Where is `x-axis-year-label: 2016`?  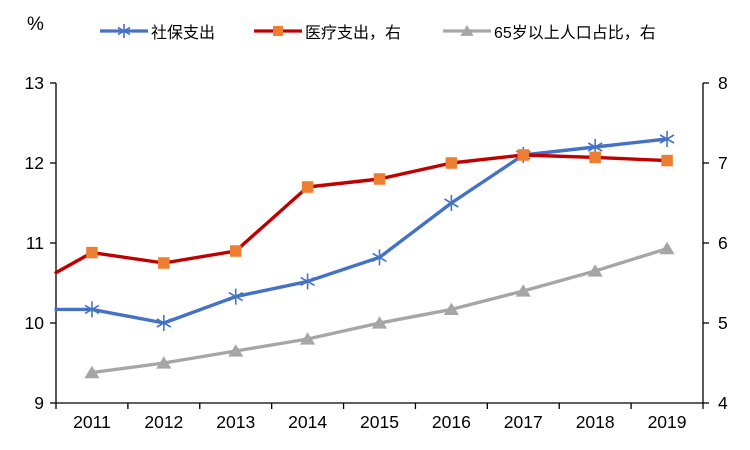
x-axis-year-label: 2016 is located at coordinates (451, 422).